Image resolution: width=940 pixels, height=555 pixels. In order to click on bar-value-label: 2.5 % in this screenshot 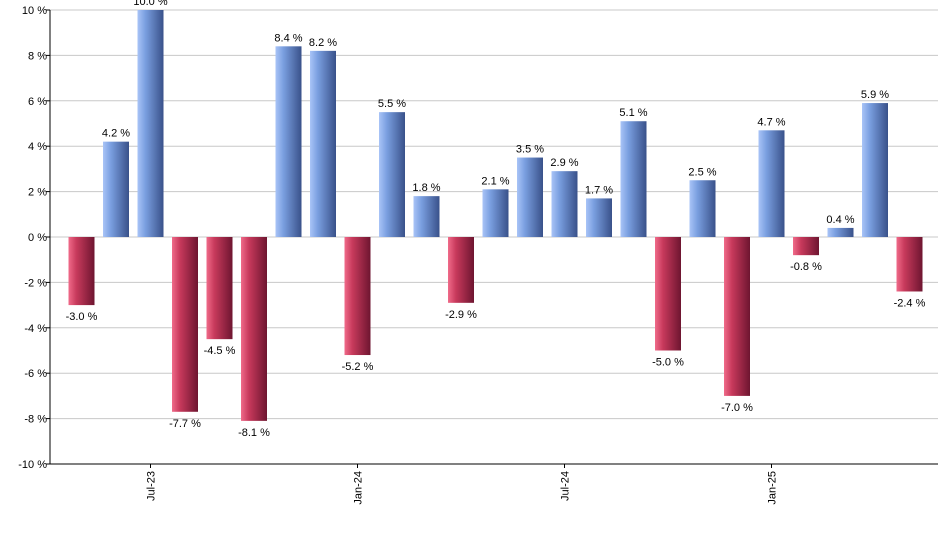, I will do `click(702, 172)`.